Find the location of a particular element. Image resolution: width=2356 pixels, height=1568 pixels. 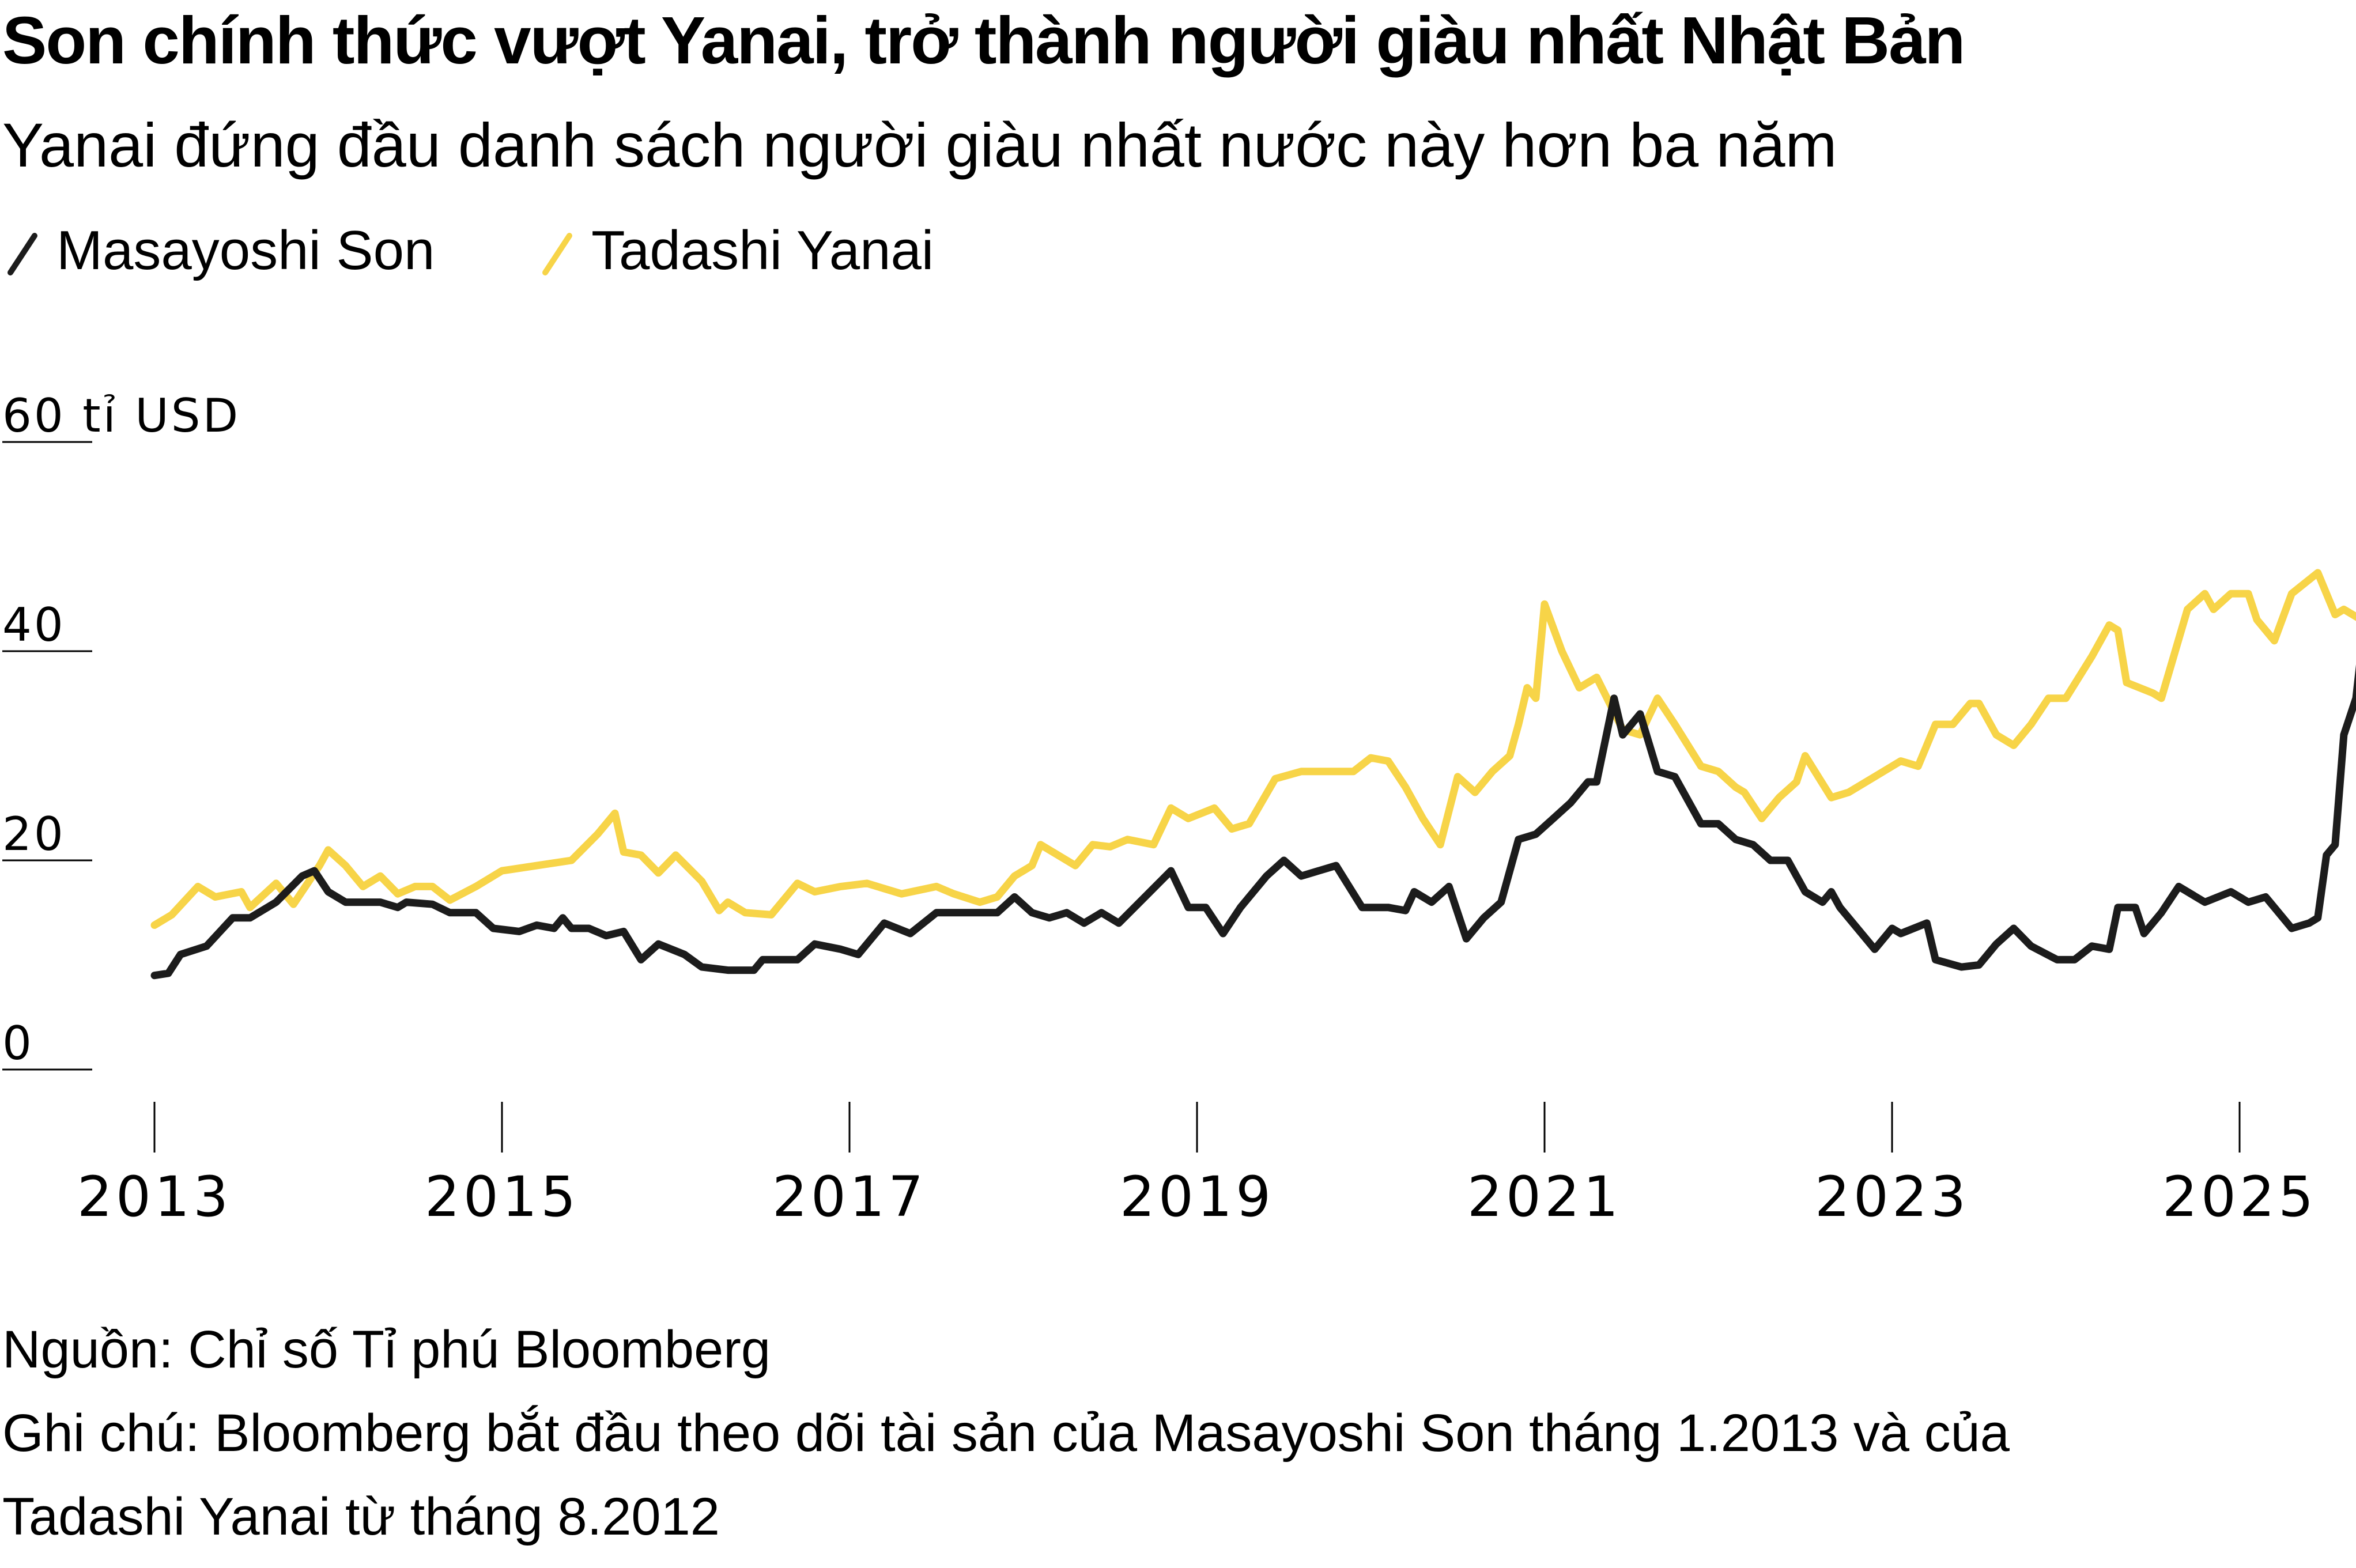

x-tick-label: 2025 is located at coordinates (2239, 1197).